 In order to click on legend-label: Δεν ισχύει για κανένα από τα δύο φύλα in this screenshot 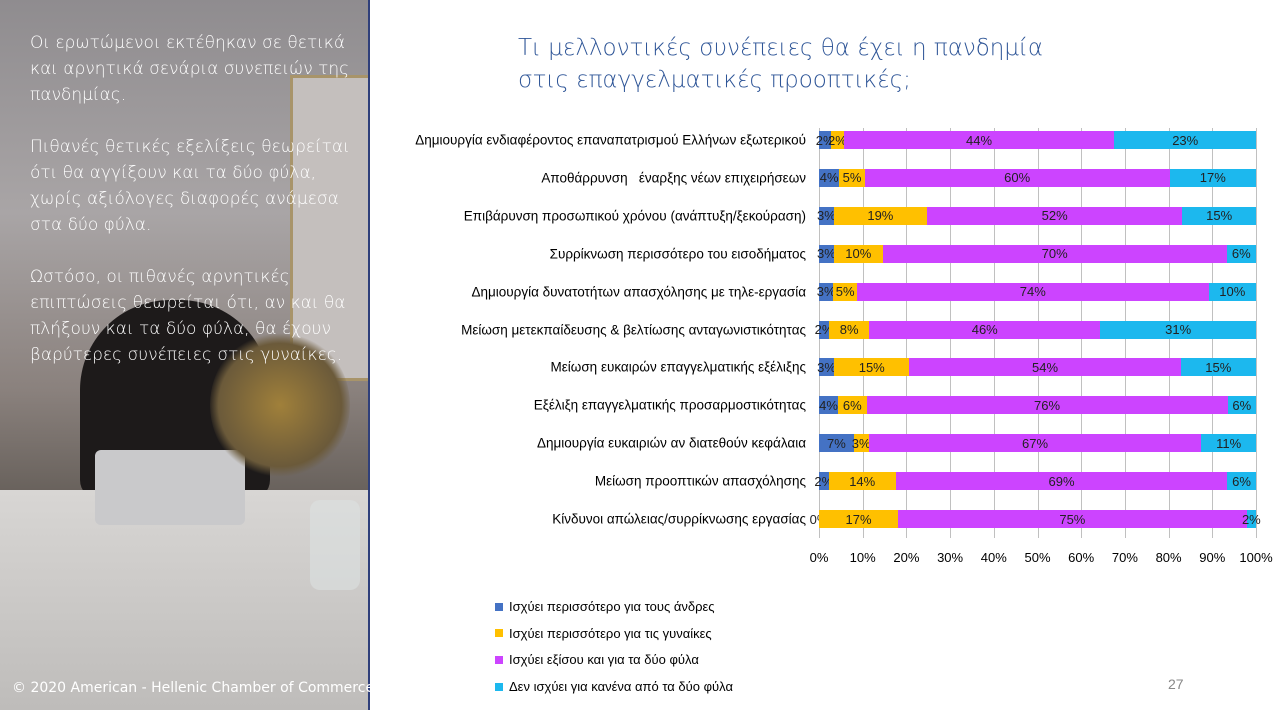, I will do `click(621, 687)`.